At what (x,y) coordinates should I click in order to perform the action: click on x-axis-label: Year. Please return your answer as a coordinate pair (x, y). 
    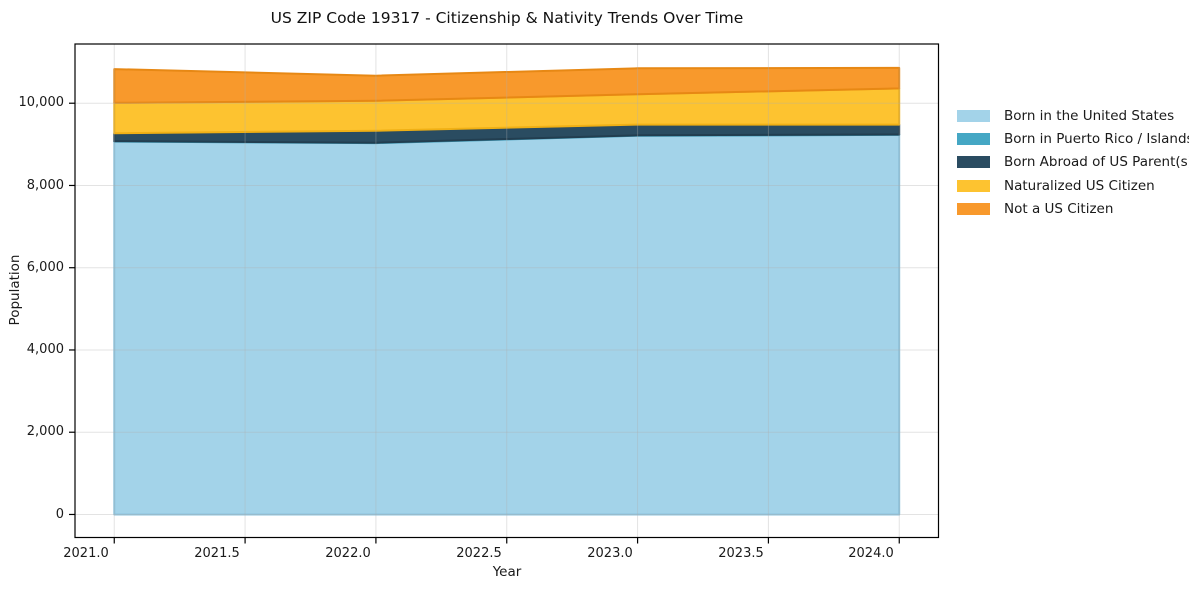
    Looking at the image, I should click on (507, 572).